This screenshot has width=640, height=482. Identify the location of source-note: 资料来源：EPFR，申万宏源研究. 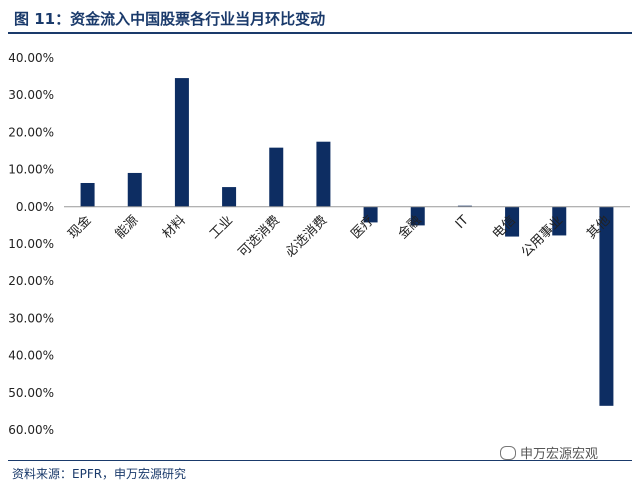
(99, 474).